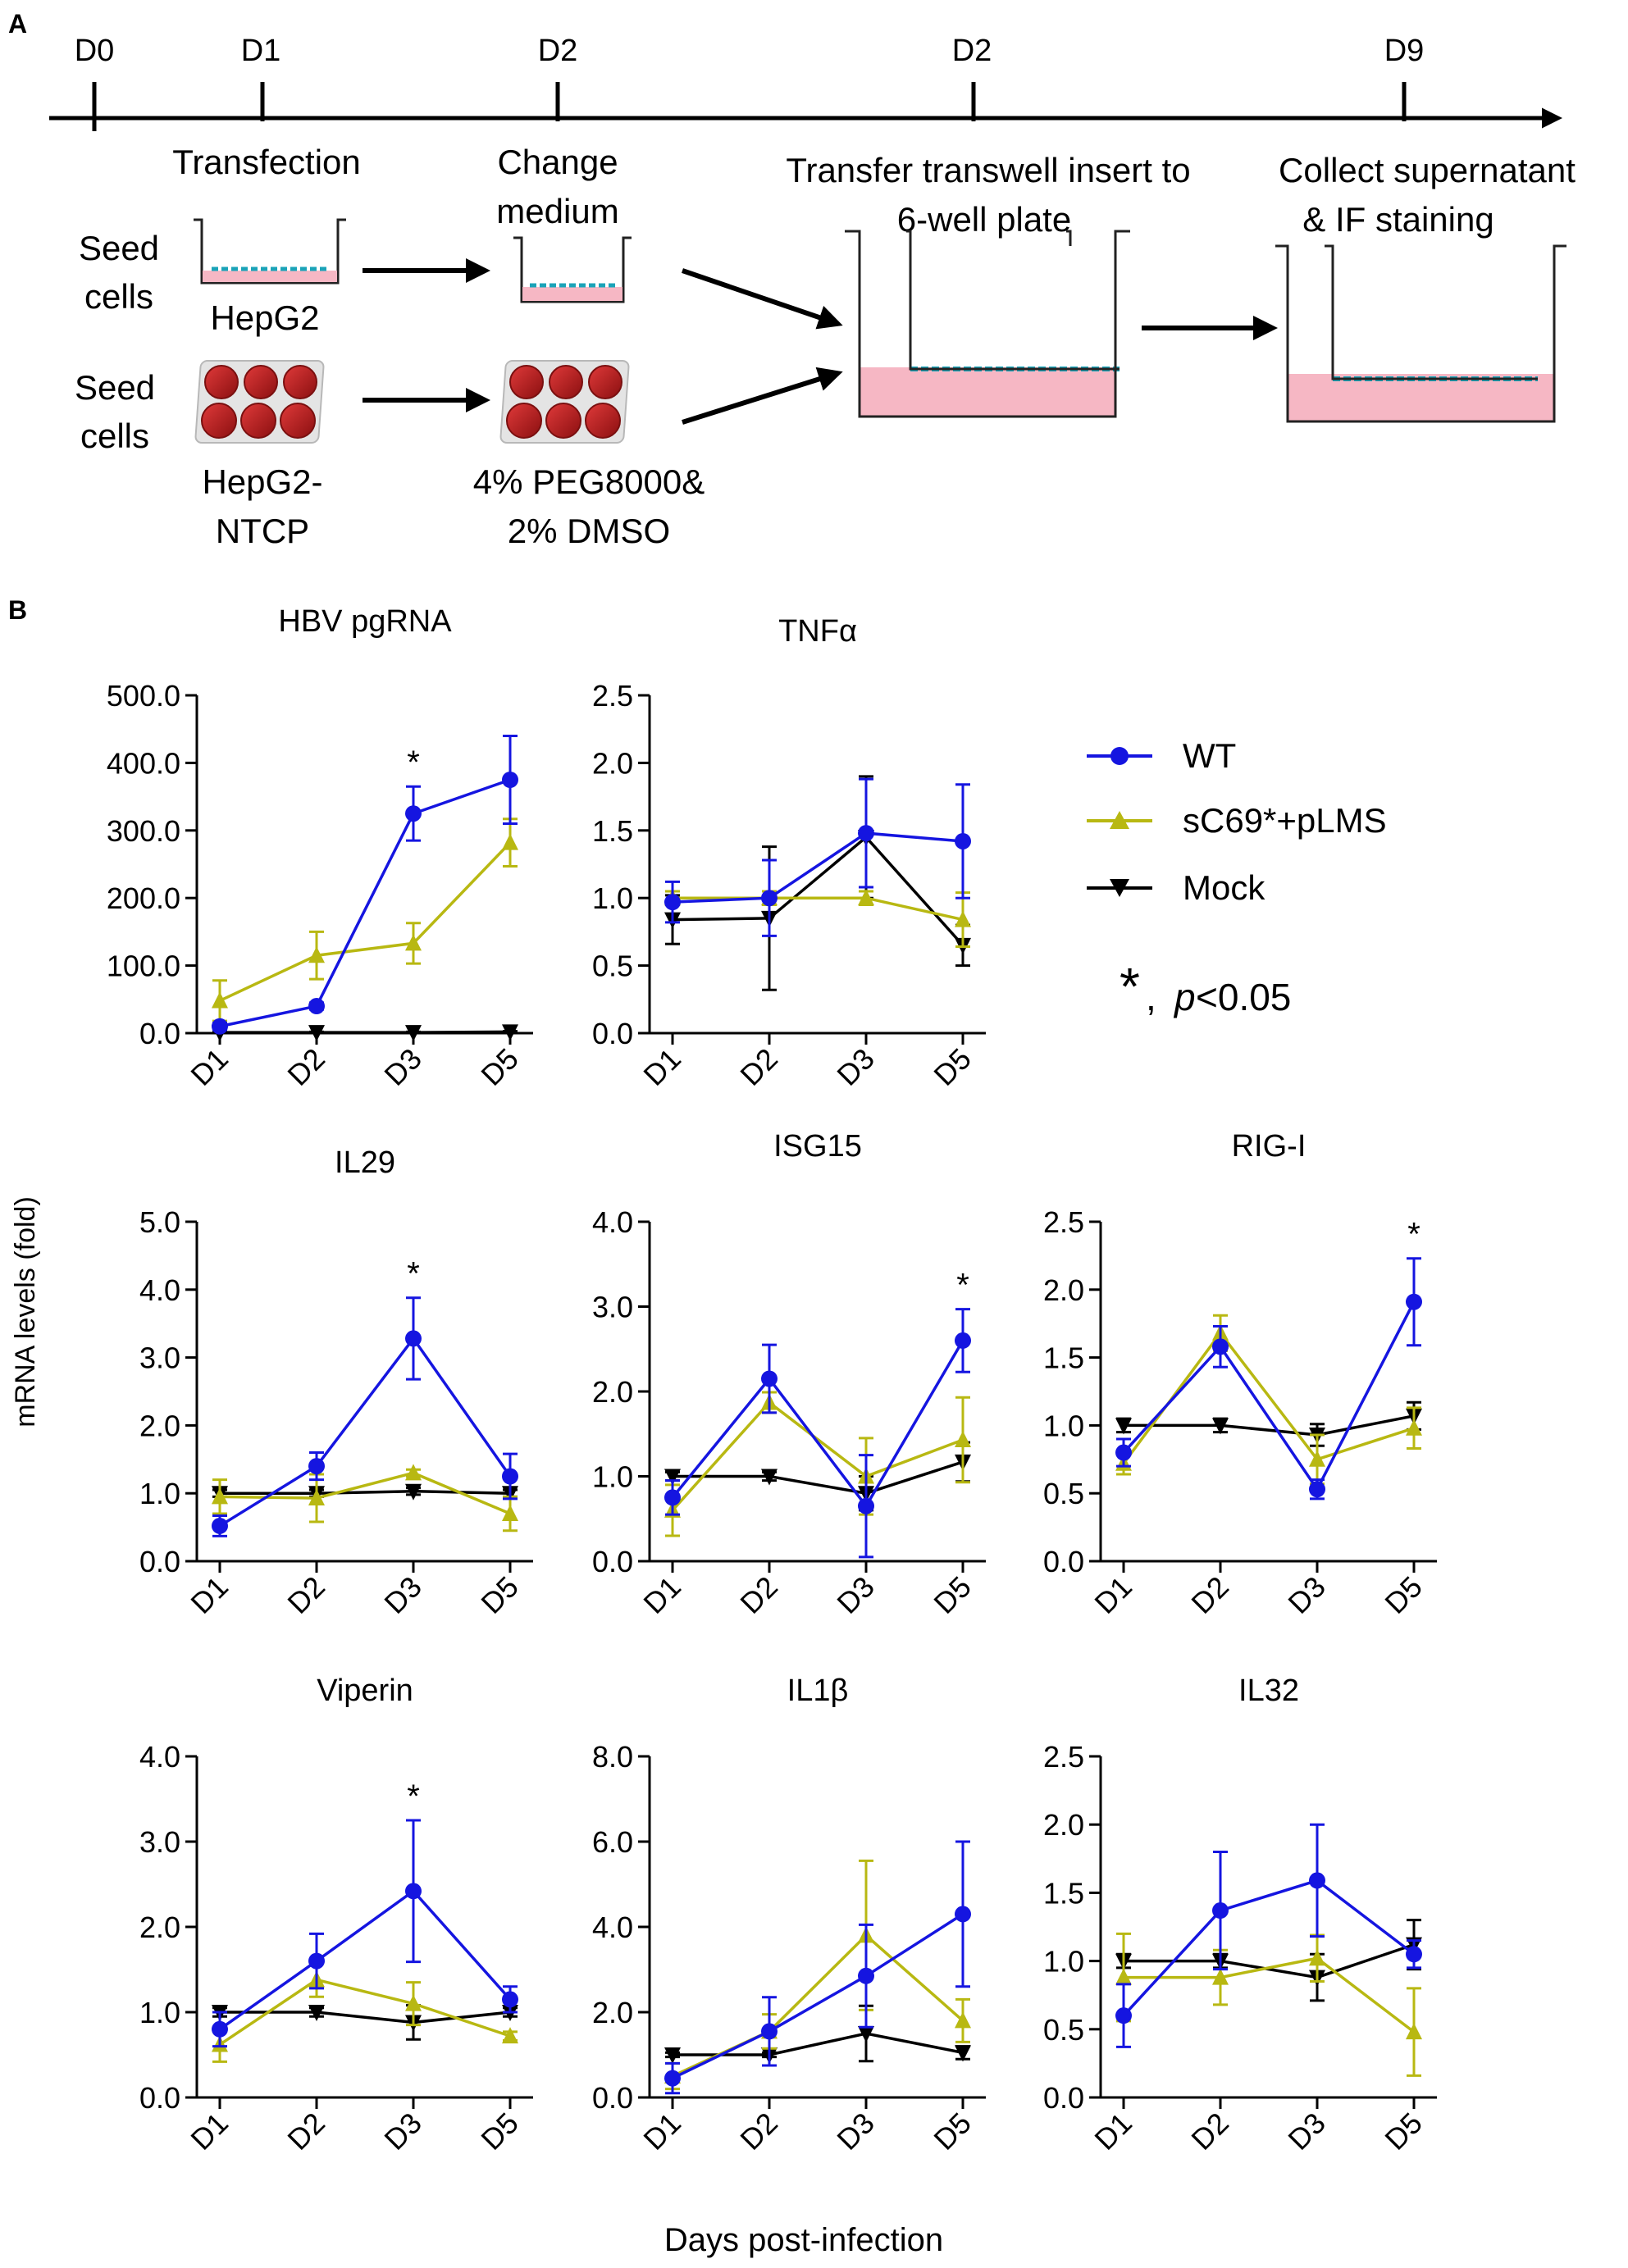 This screenshot has height=2268, width=1628. I want to click on label-hepg2-ntcp-line1: HepG2-, so click(262, 481).